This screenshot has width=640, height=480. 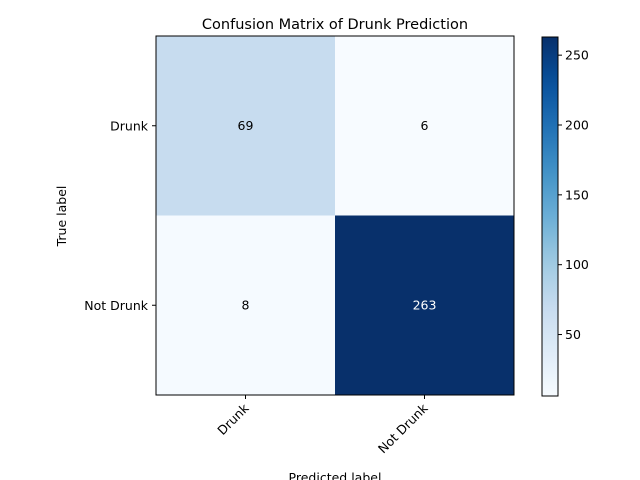 What do you see at coordinates (577, 194) in the screenshot?
I see `colorbar-tick-label-2: 150` at bounding box center [577, 194].